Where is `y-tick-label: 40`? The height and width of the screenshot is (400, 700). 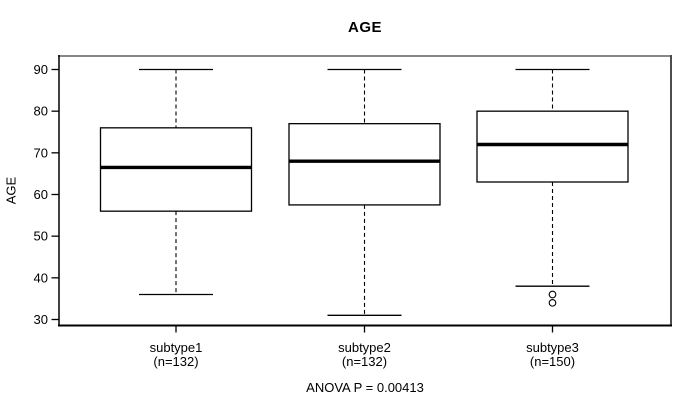 y-tick-label: 40 is located at coordinates (41, 277).